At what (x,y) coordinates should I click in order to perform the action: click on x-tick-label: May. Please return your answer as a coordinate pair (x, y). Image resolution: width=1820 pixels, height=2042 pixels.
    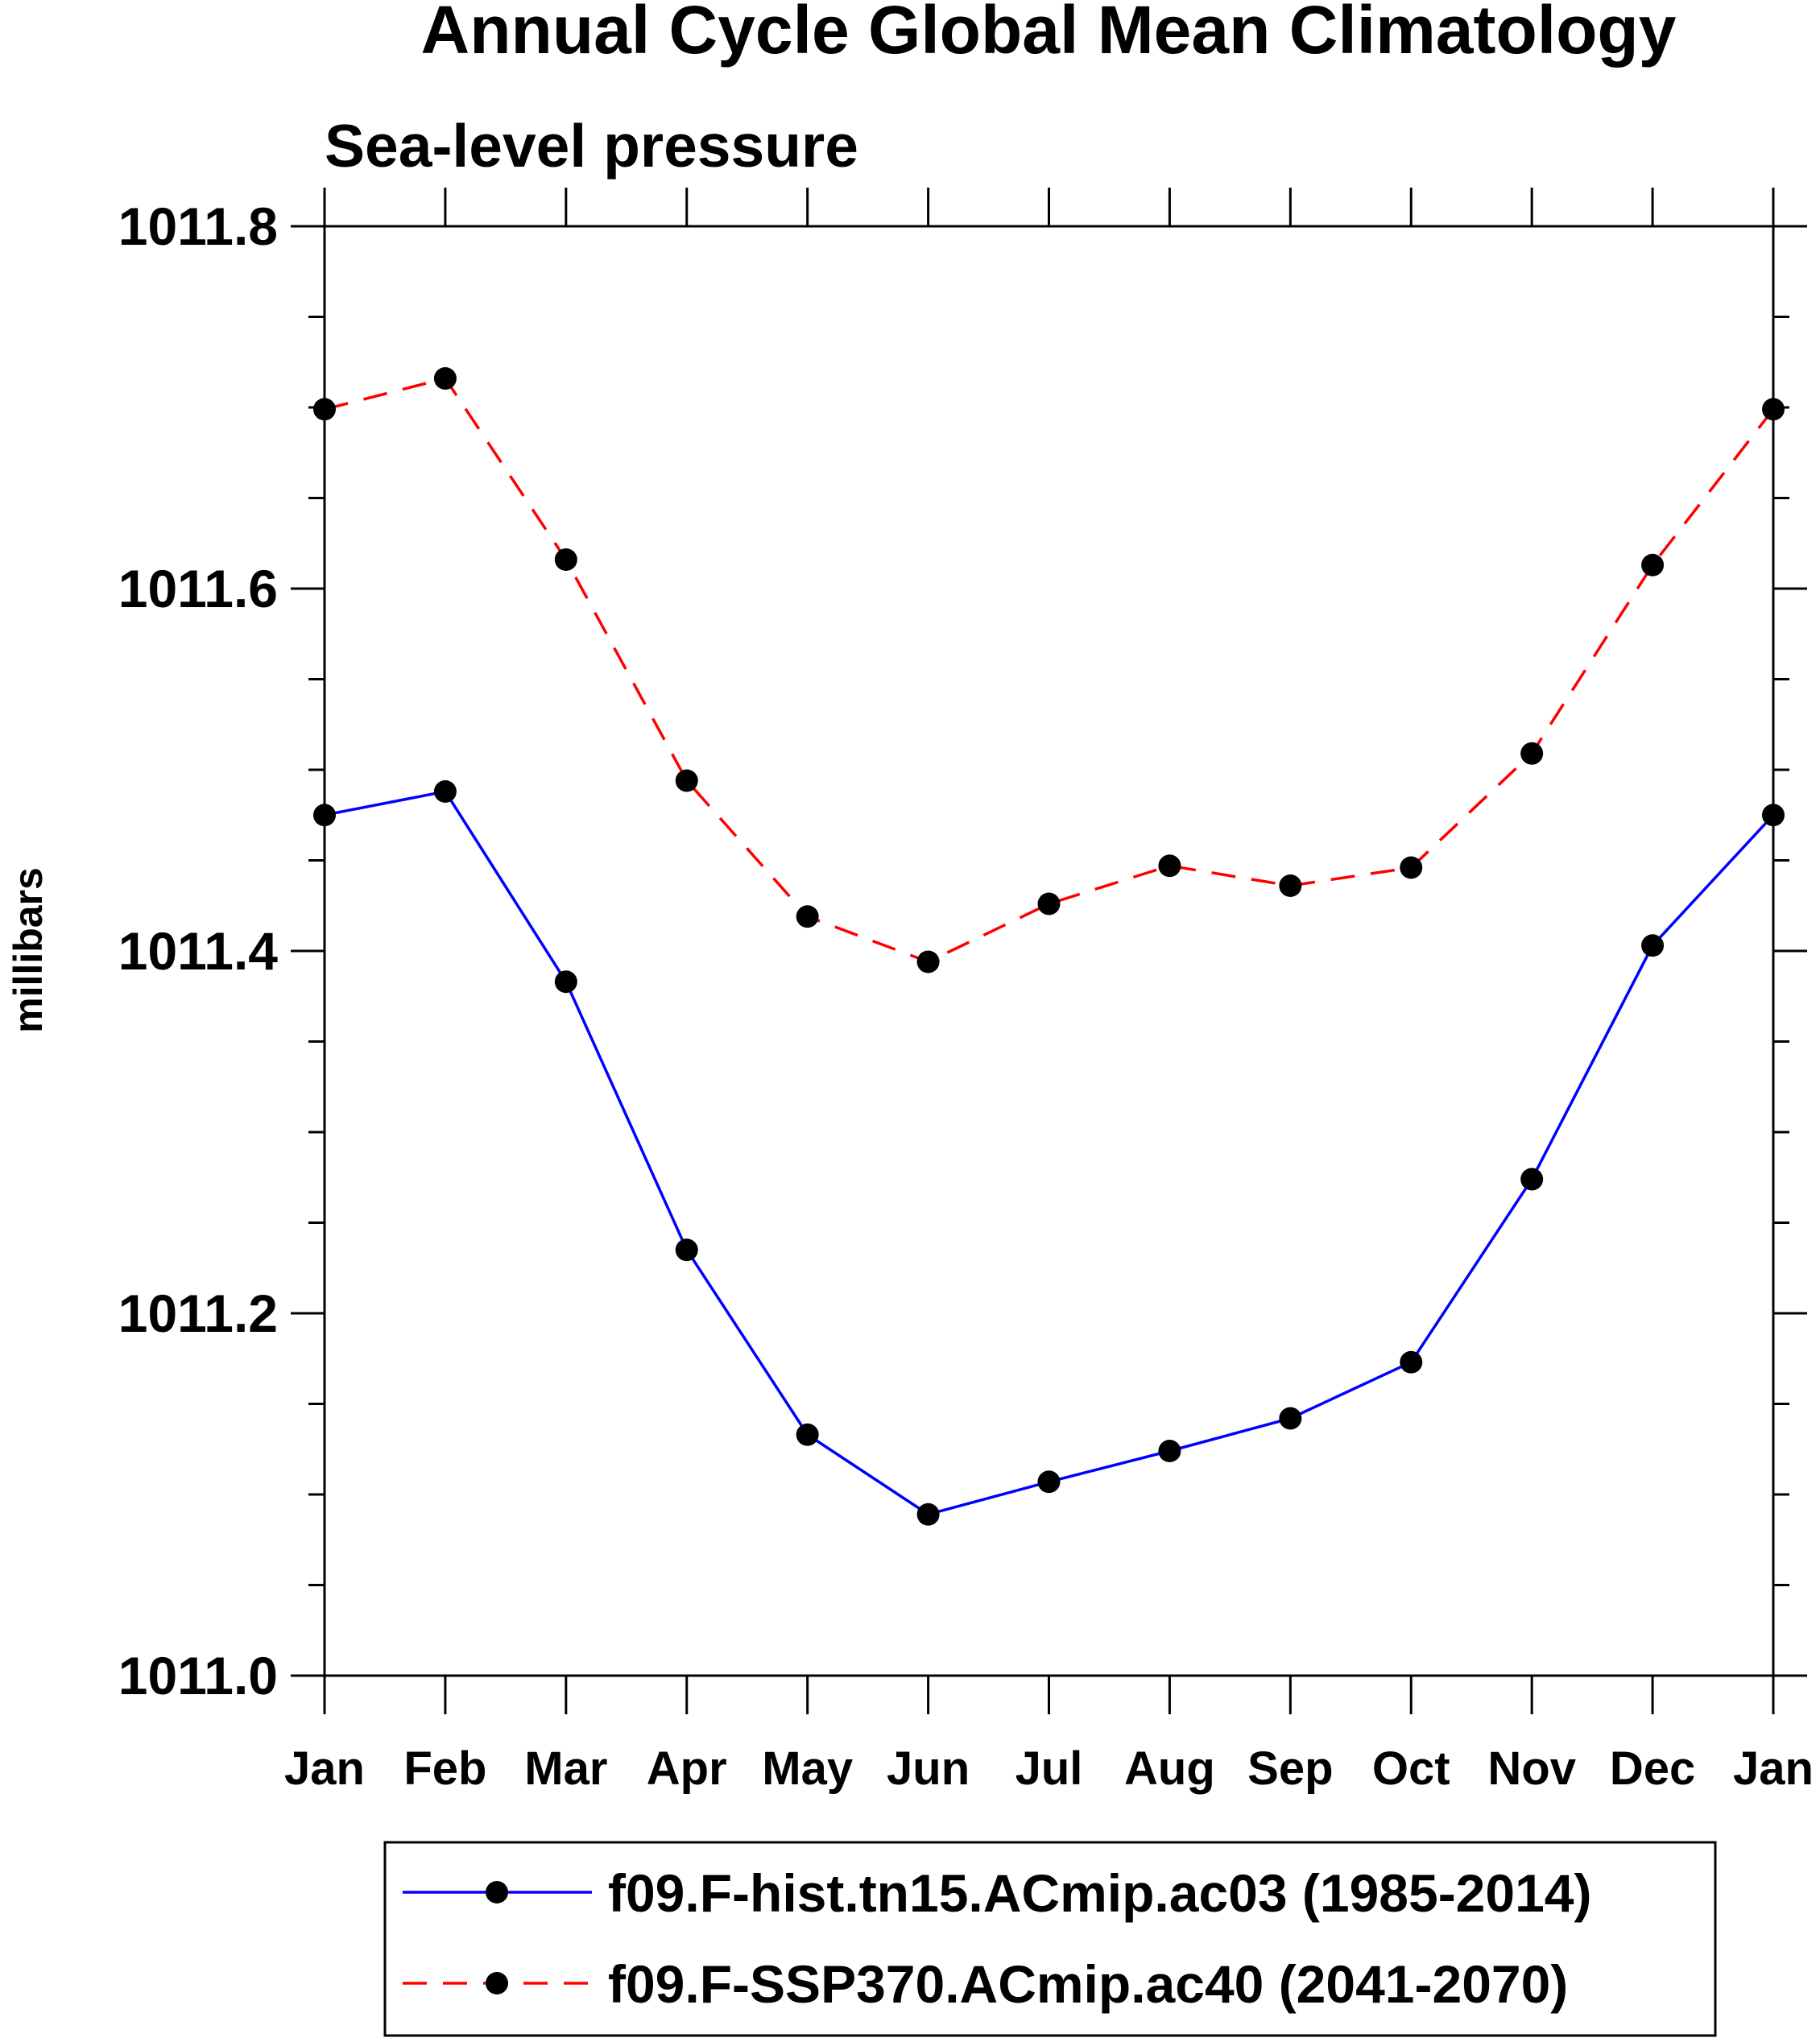
    Looking at the image, I should click on (807, 1768).